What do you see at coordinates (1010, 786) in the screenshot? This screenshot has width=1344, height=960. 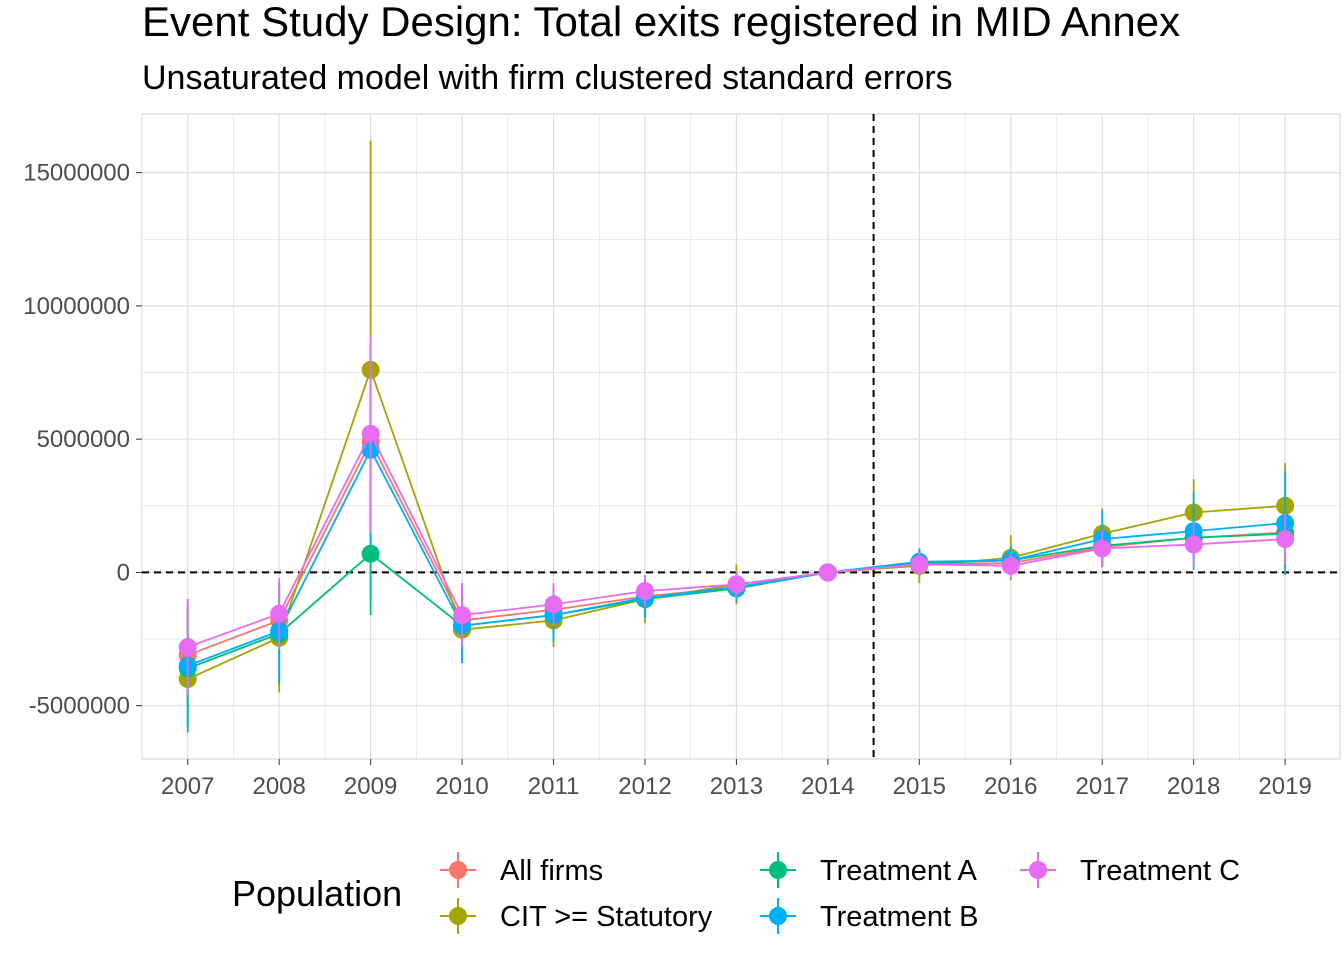 I see `x-tick-label: 2016` at bounding box center [1010, 786].